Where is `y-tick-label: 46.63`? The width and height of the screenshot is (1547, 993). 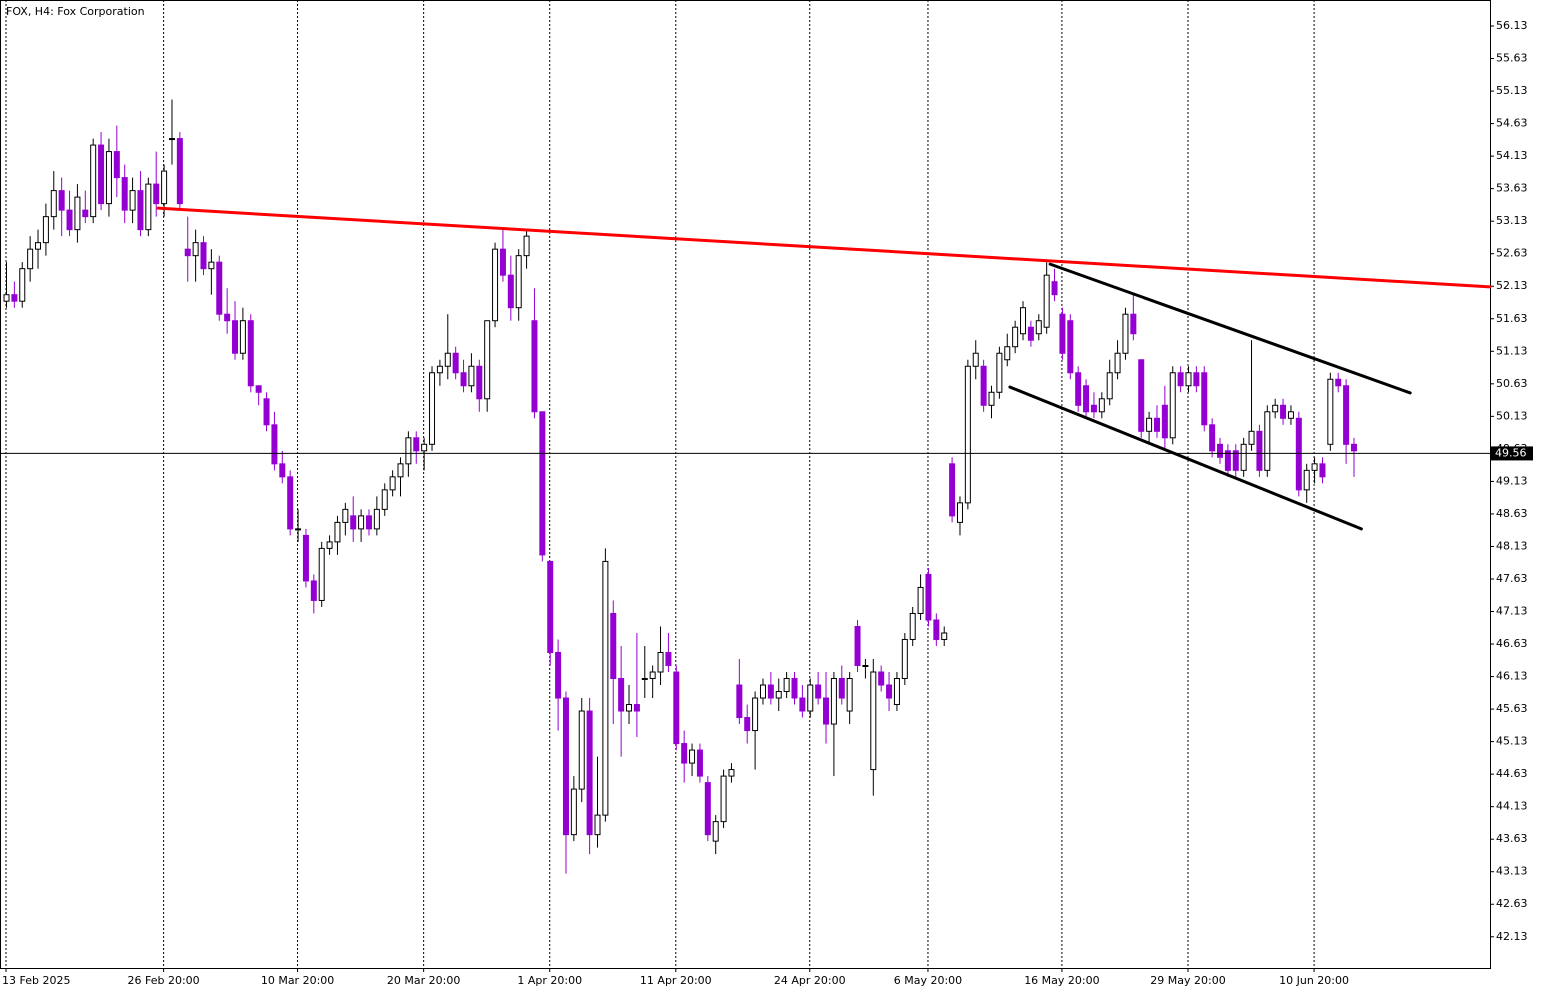
y-tick-label: 46.63 is located at coordinates (1512, 643).